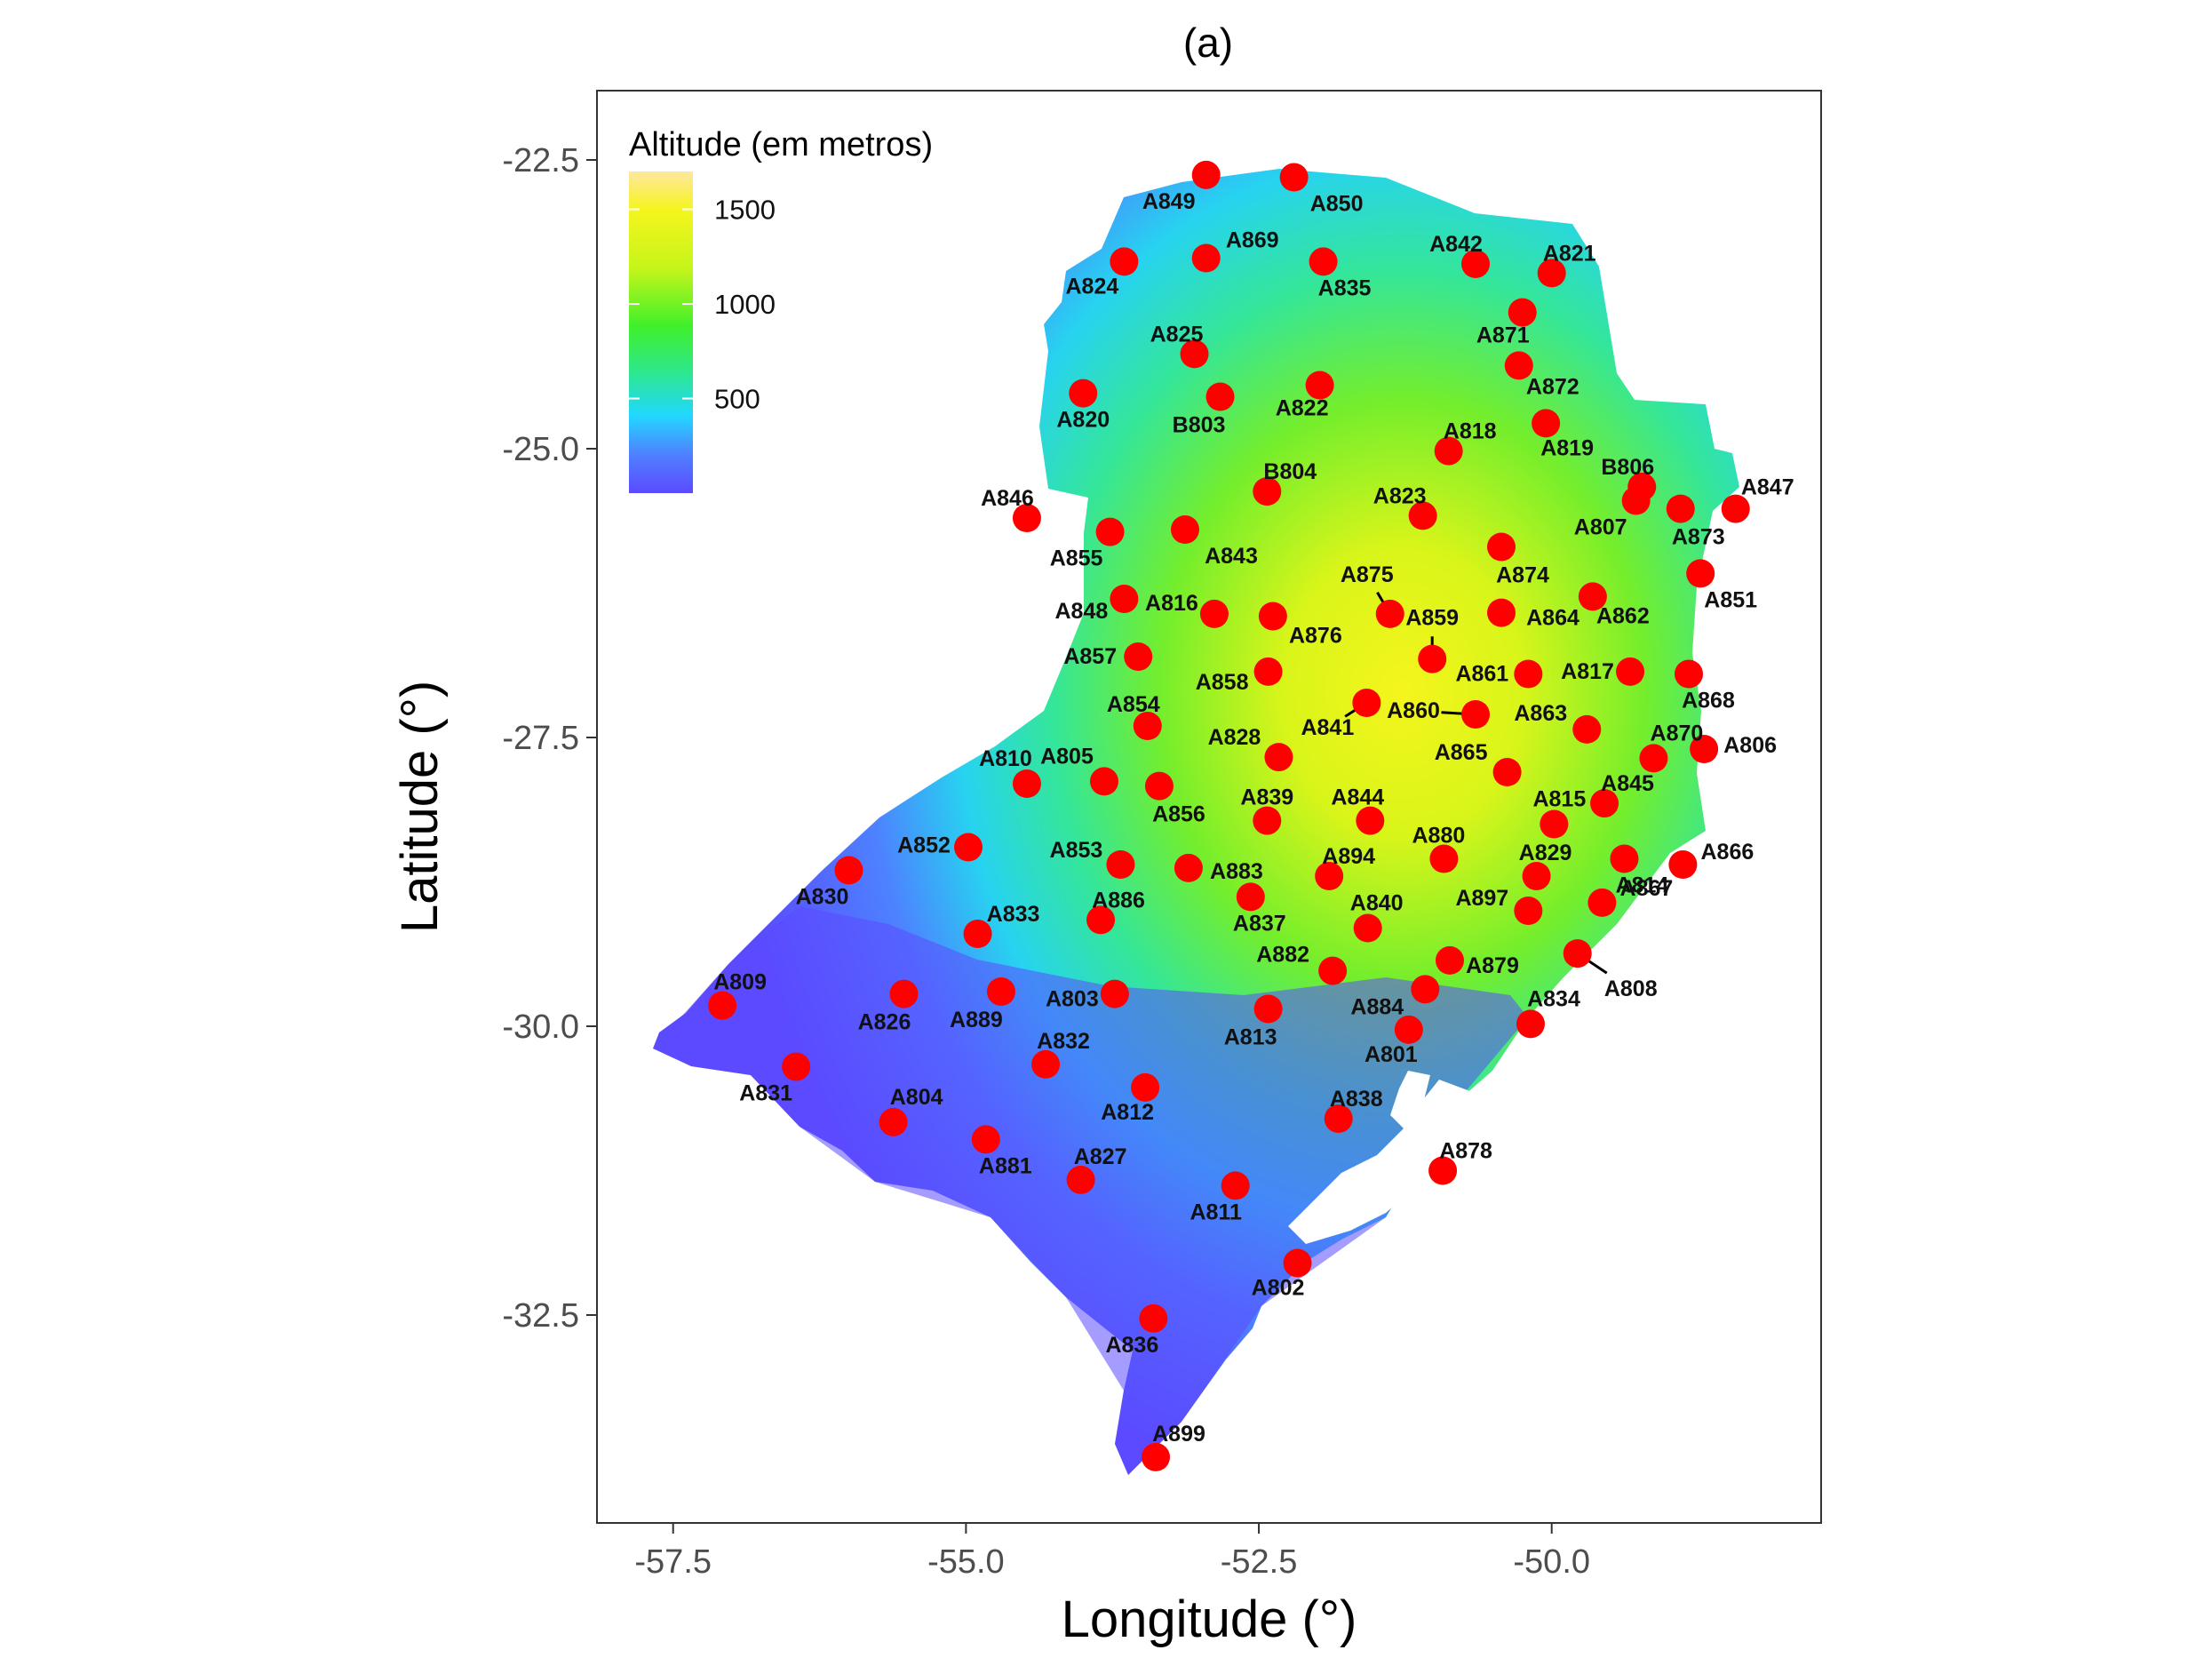 Image resolution: width=2212 pixels, height=1666 pixels. What do you see at coordinates (1357, 798) in the screenshot?
I see `station-label: A844` at bounding box center [1357, 798].